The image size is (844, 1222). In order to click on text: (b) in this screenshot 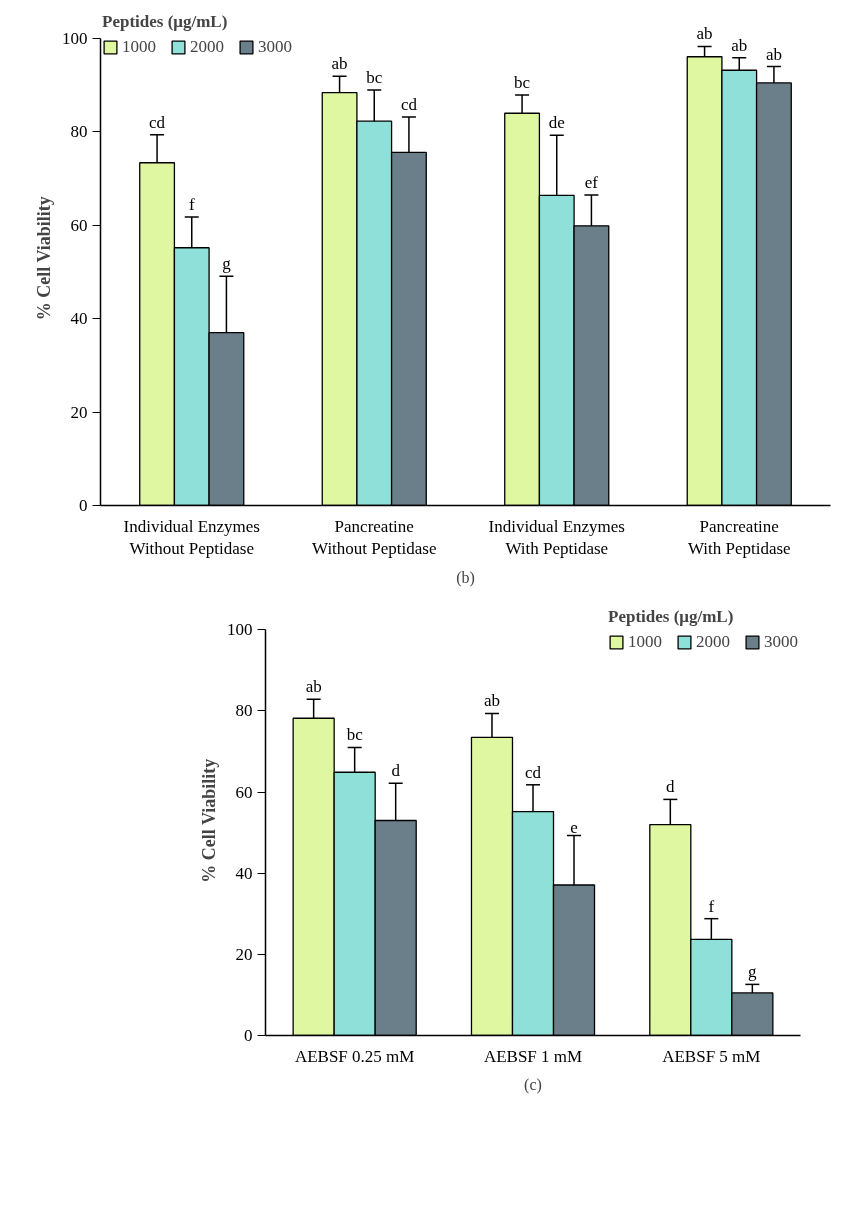, I will do `click(465, 577)`.